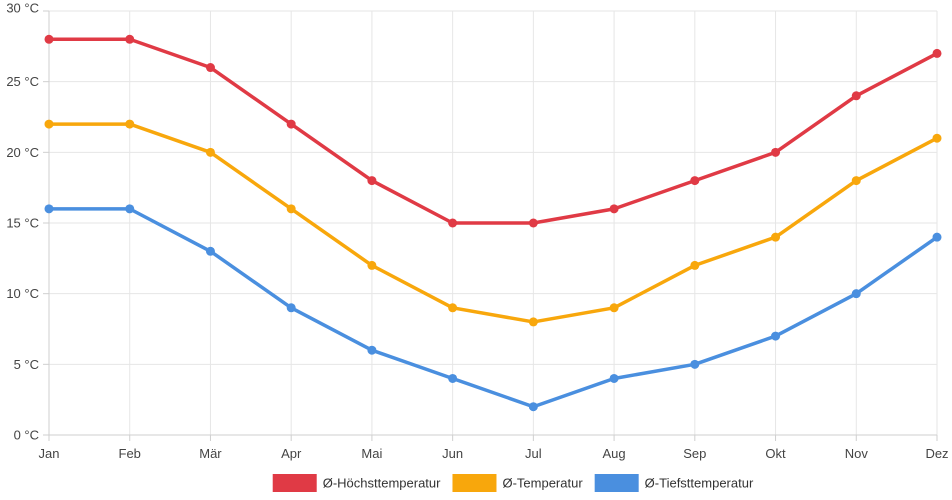 The height and width of the screenshot is (500, 952). Describe the element at coordinates (22, 152) in the screenshot. I see `y-tick-label: 20 °C` at that location.